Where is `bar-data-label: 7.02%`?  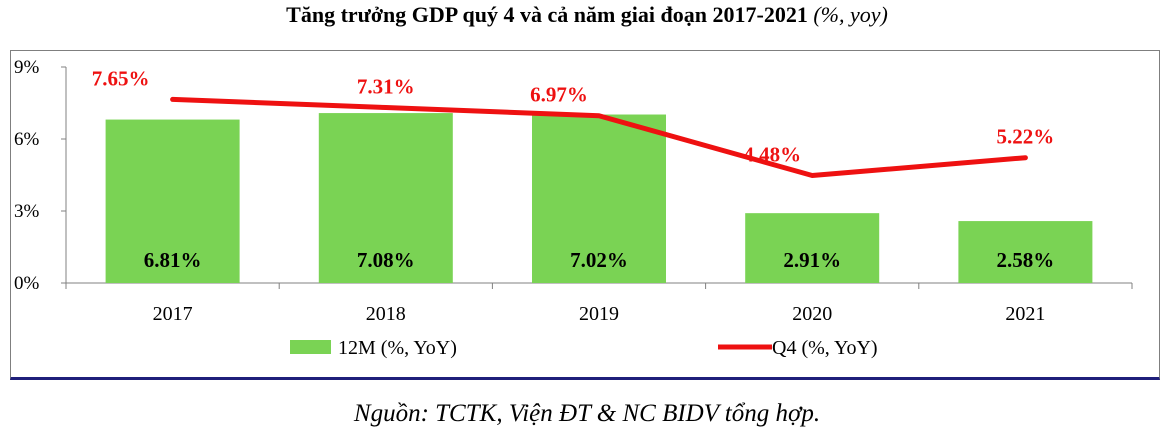
bar-data-label: 7.02% is located at coordinates (599, 260).